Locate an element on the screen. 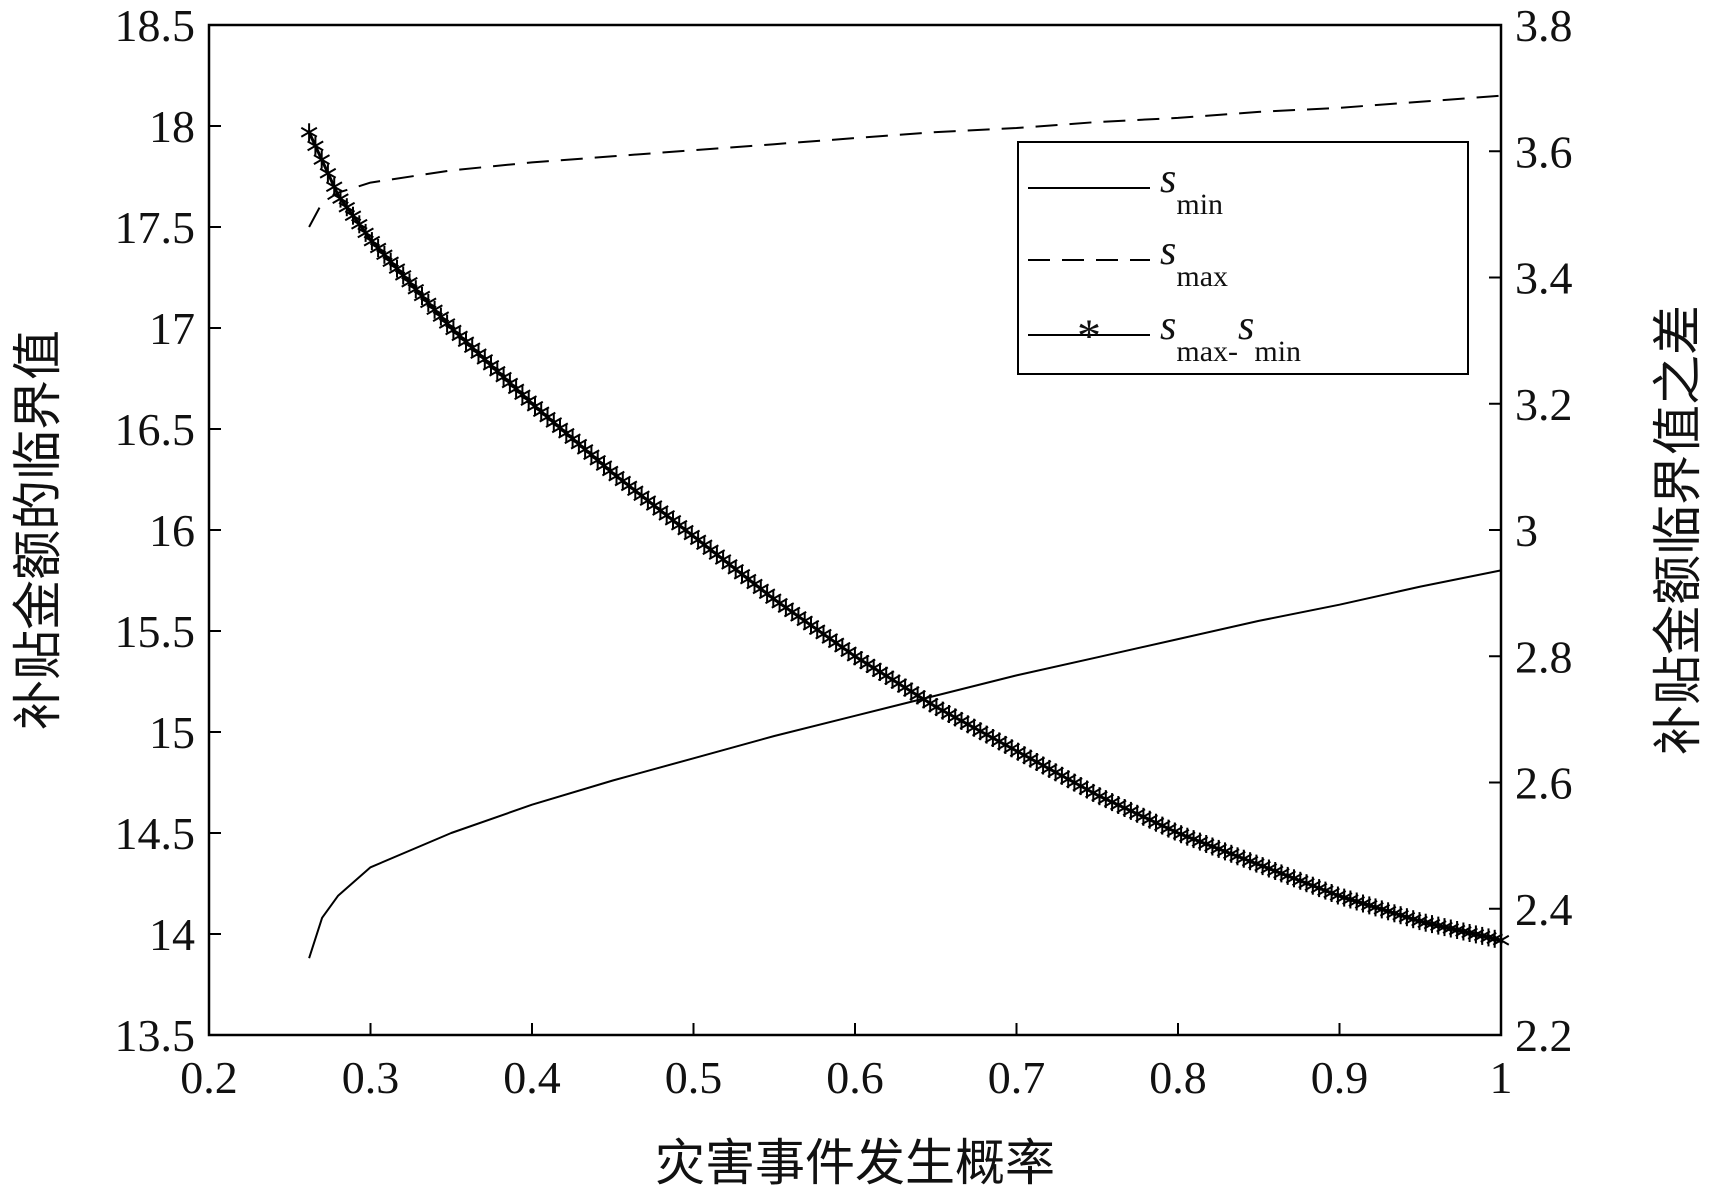 Image resolution: width=1710 pixels, height=1193 pixels. legend: smin smax * smax-smin is located at coordinates (1243, 258).